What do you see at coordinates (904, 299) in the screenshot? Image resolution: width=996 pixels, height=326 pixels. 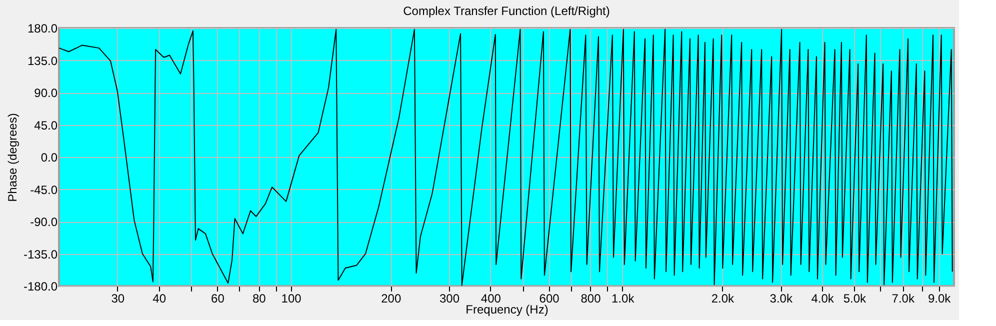 I see `x-tick-label: 7.0k` at bounding box center [904, 299].